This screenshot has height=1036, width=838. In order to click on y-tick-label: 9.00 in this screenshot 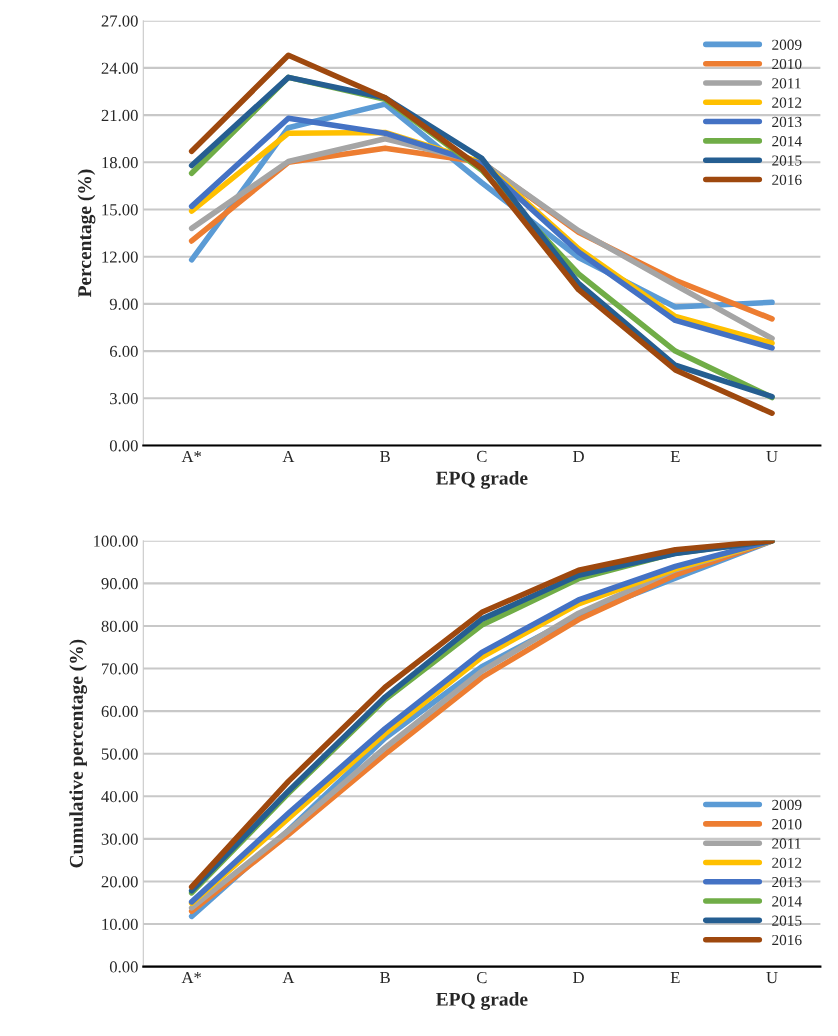, I will do `click(123, 304)`.